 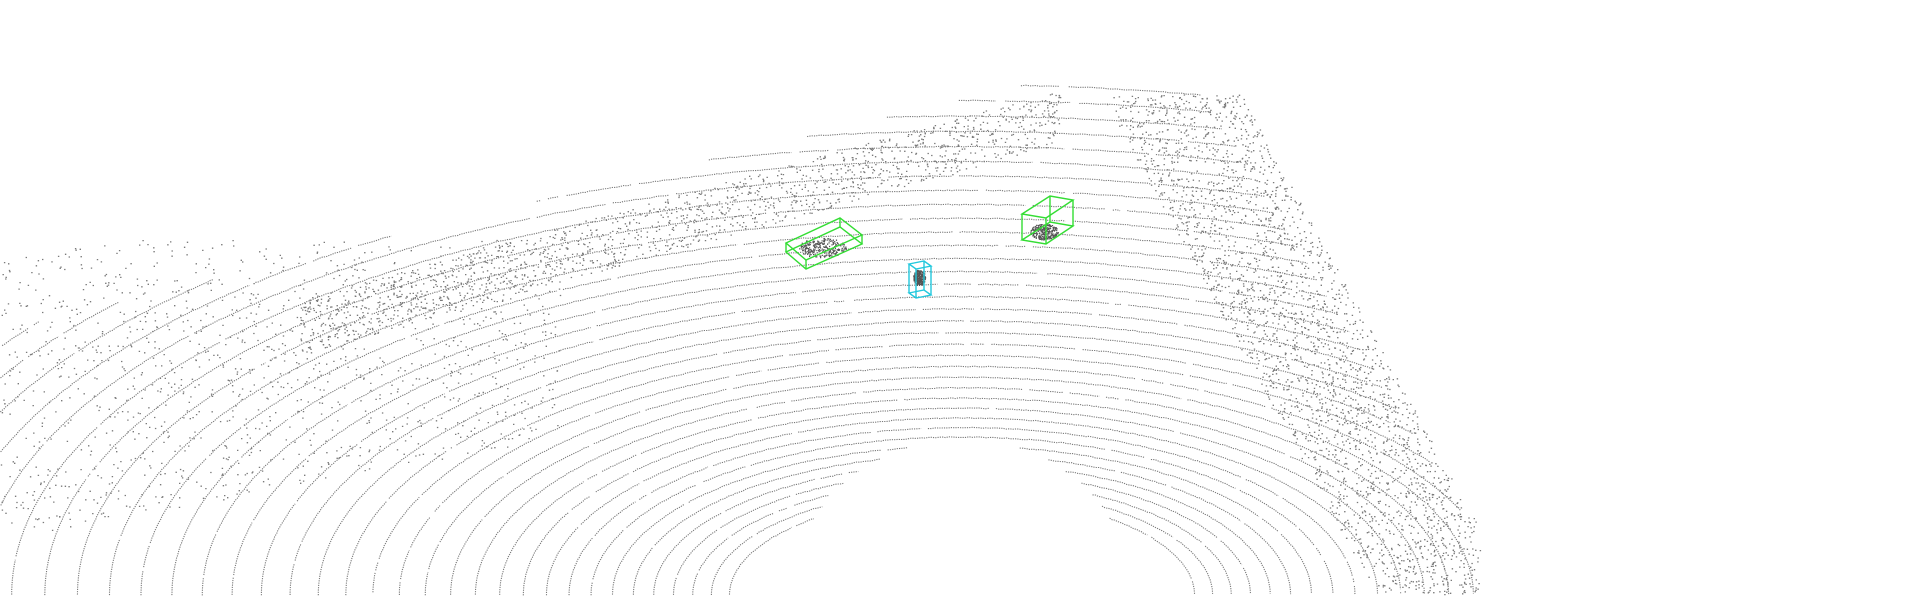 I want to click on pedestrian-bounding-box, so click(x=920, y=279).